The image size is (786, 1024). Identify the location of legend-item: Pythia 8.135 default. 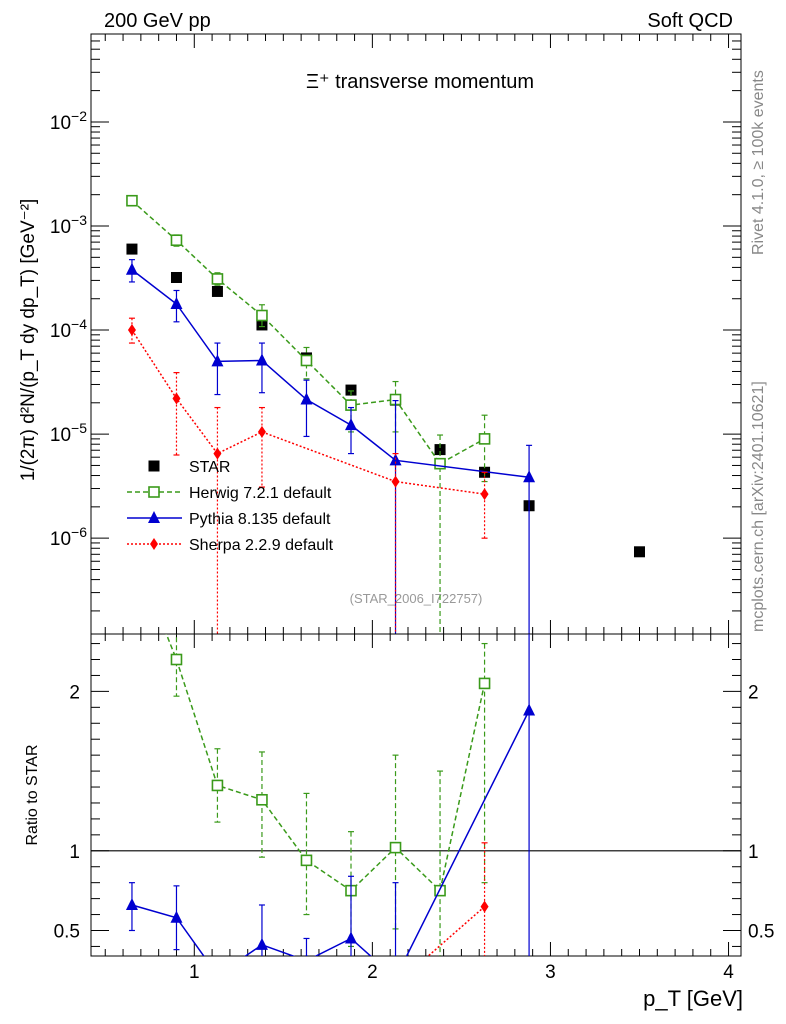
(229, 519).